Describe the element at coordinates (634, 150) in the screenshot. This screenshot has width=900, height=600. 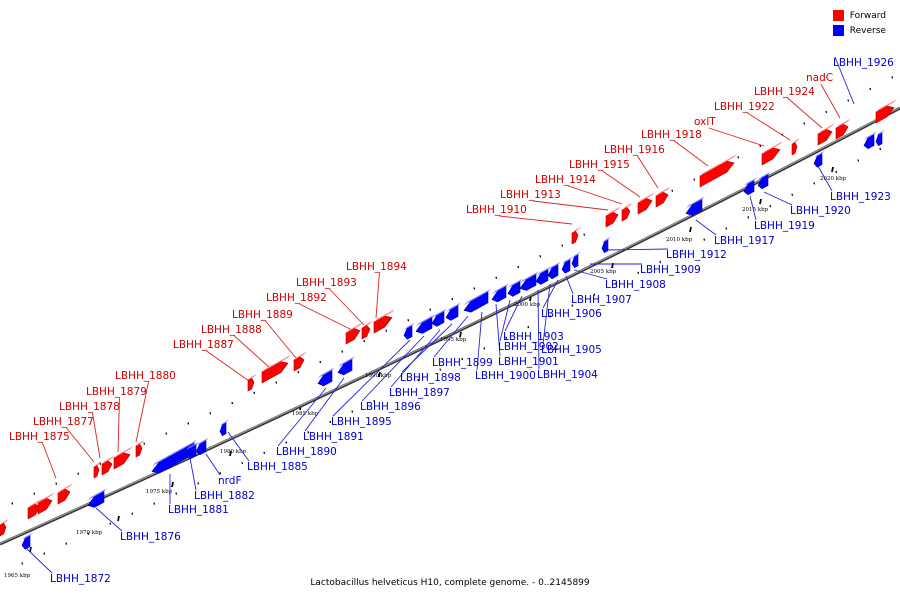
I see `forward-gene-label: LBHH_1916` at that location.